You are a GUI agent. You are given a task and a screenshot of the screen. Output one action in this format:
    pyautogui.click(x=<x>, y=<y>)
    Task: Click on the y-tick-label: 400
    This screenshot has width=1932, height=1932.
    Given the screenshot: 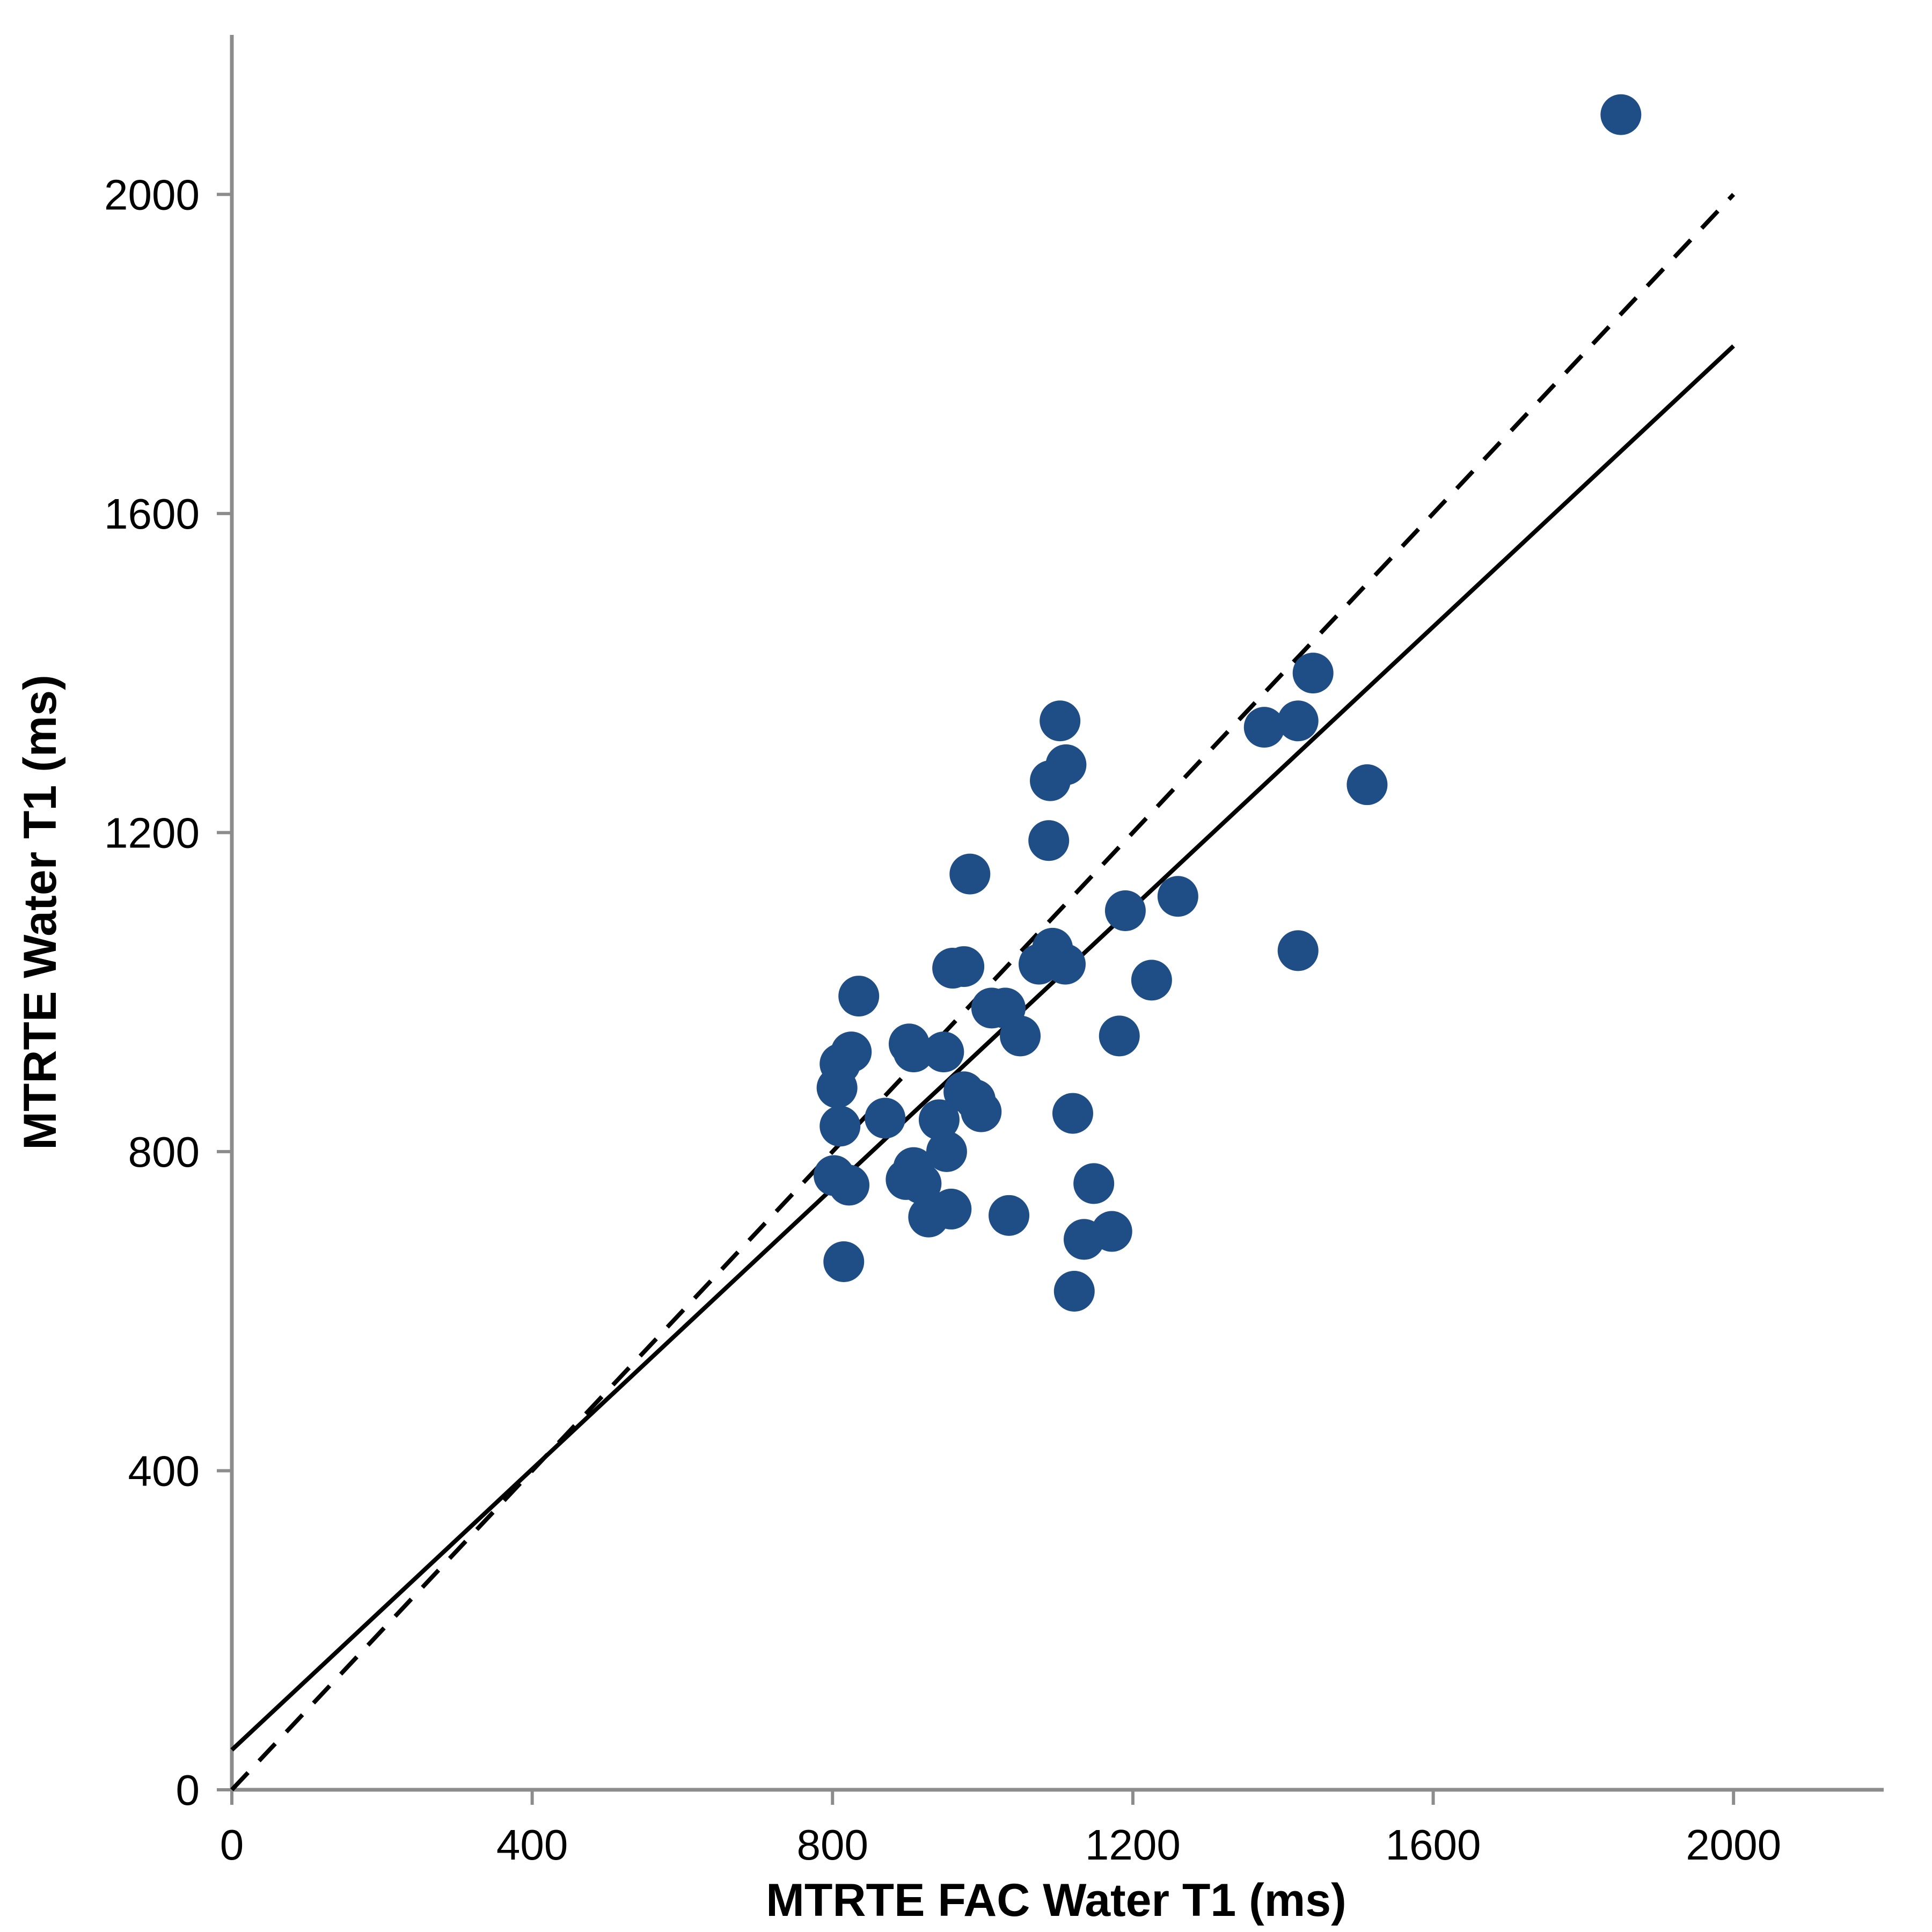 What is the action you would take?
    pyautogui.click(x=164, y=1471)
    